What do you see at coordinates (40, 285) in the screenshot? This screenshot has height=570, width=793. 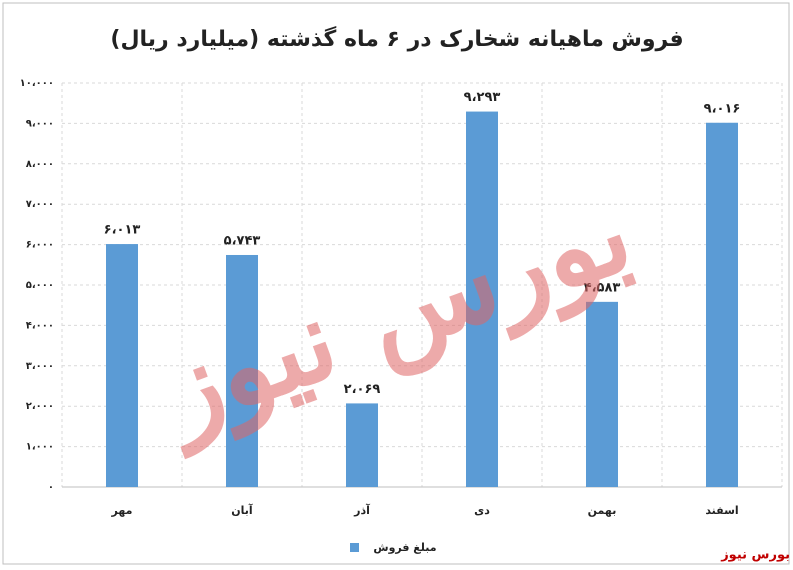 I see `y-tick-label: ۵،۰۰۰` at bounding box center [40, 285].